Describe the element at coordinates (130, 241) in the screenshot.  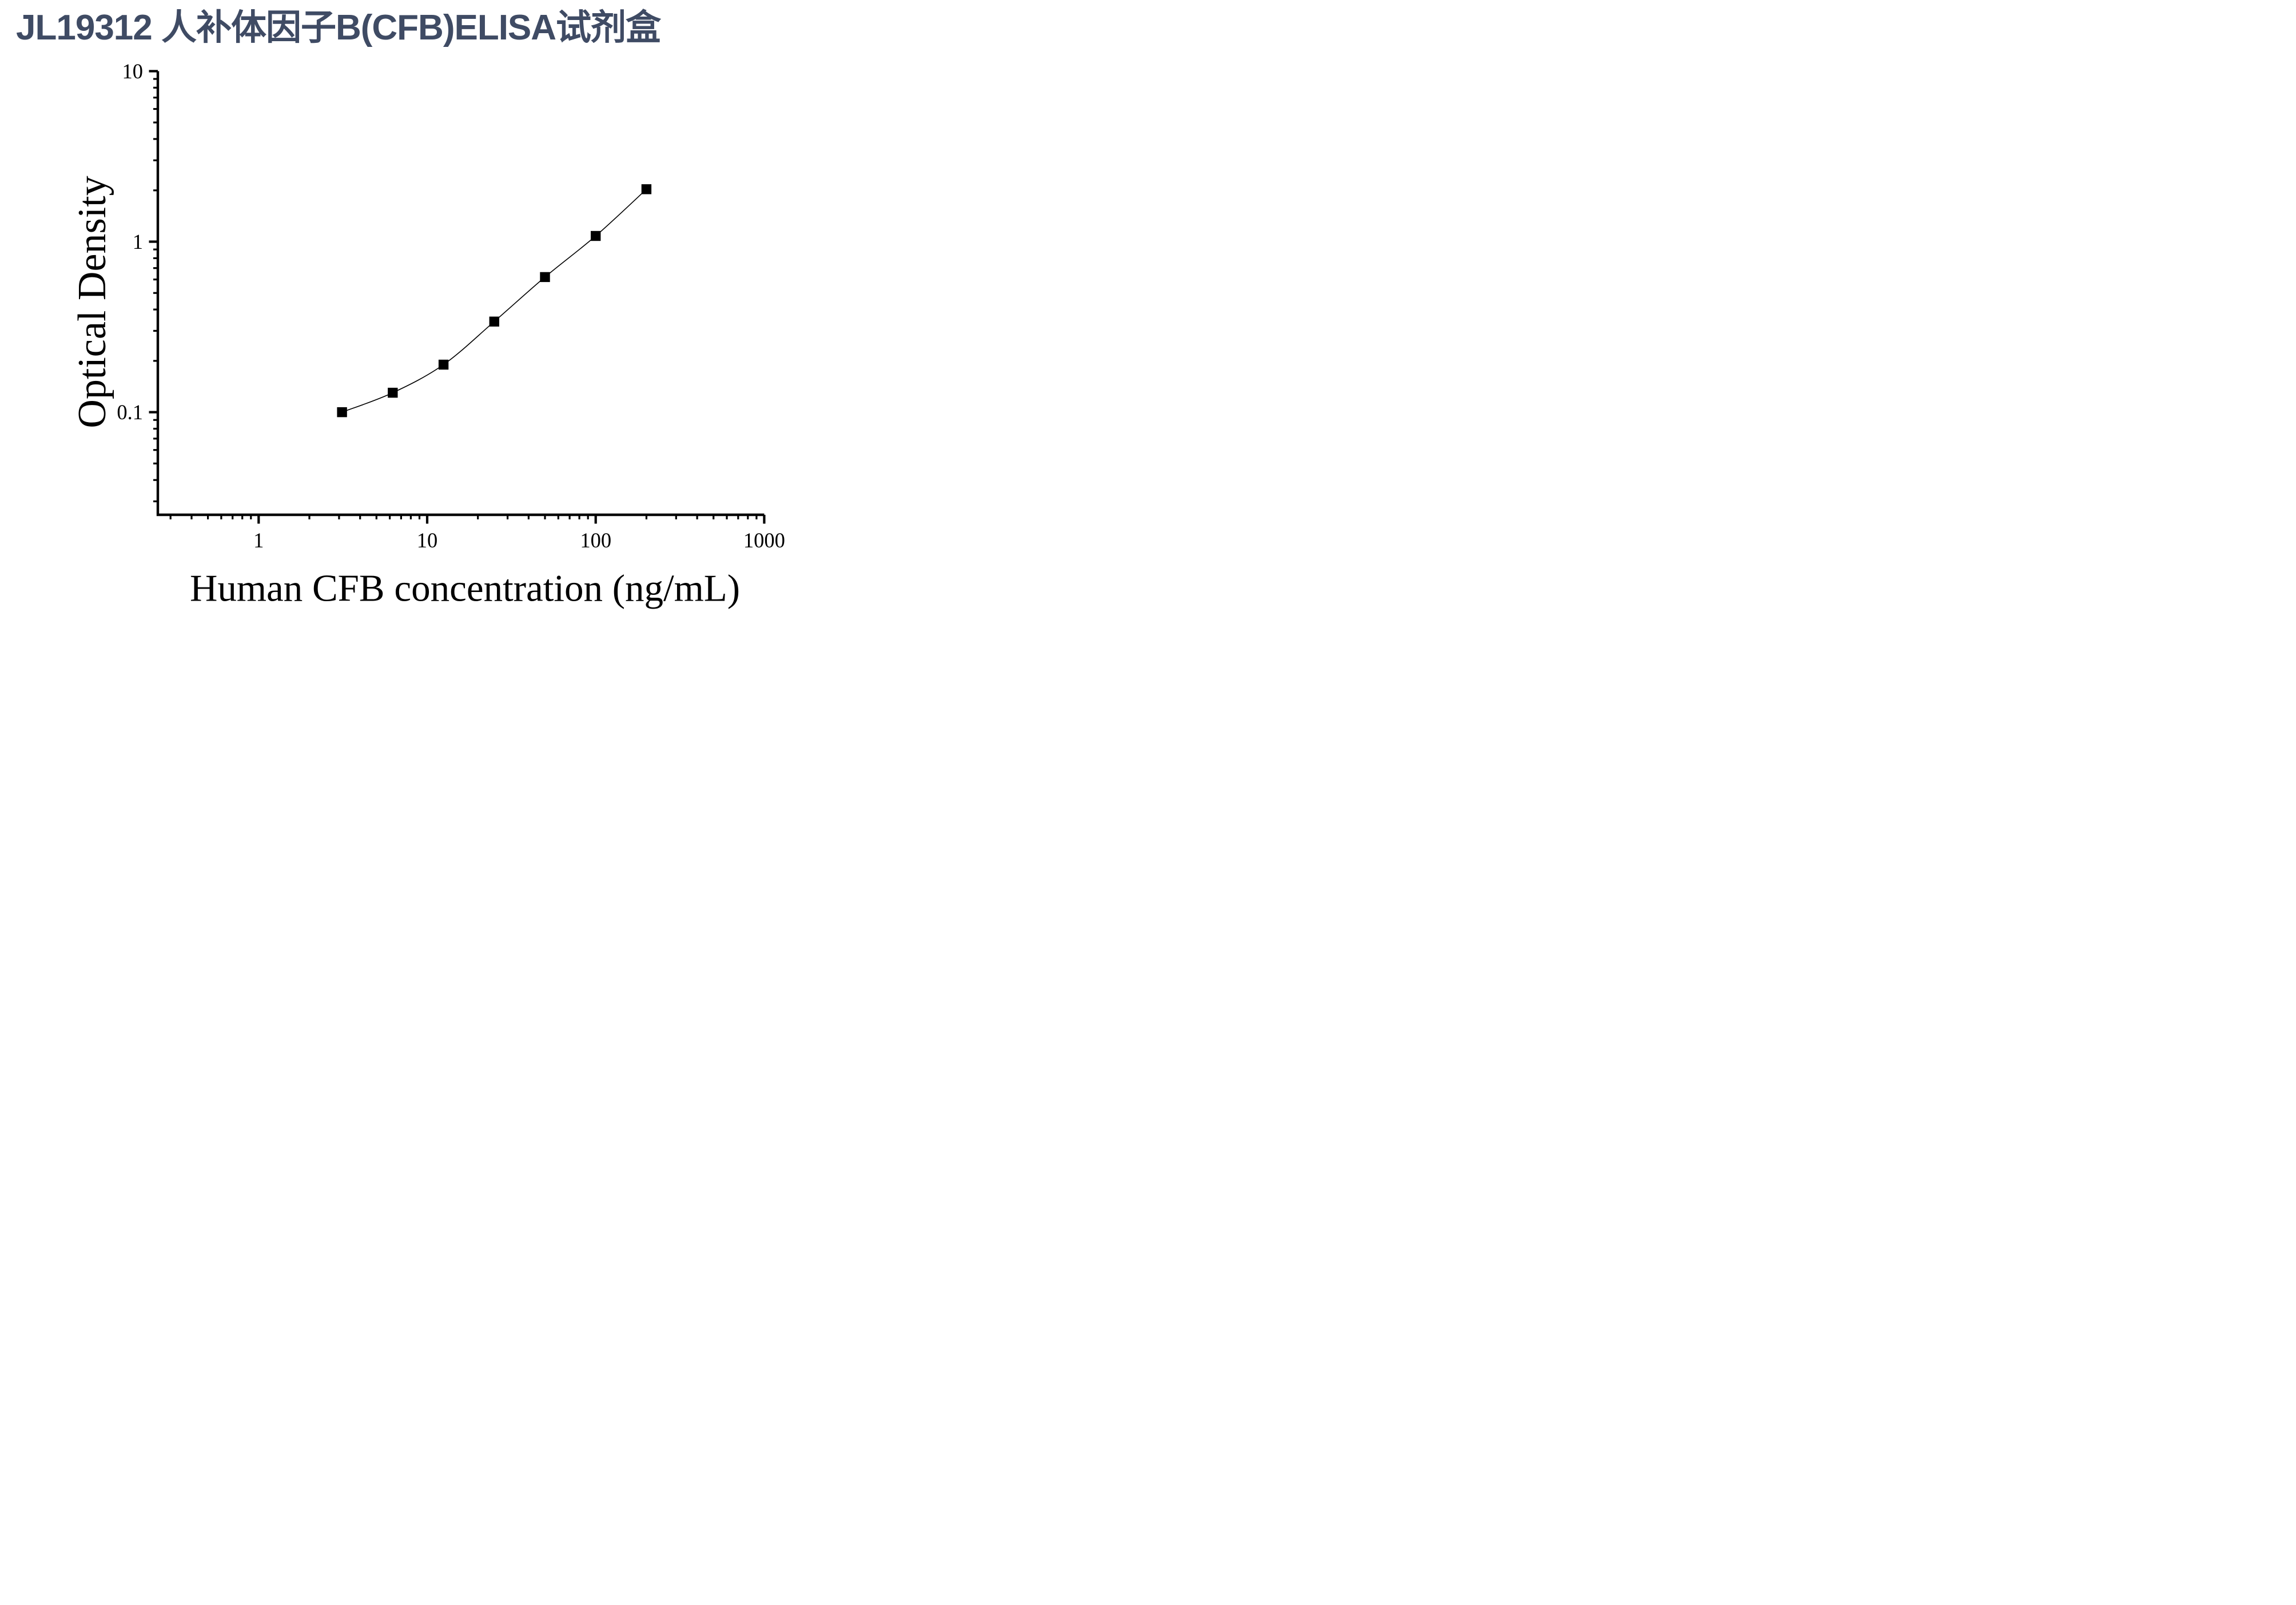
I see `y-tick-labels: 10 1 0.1` at that location.